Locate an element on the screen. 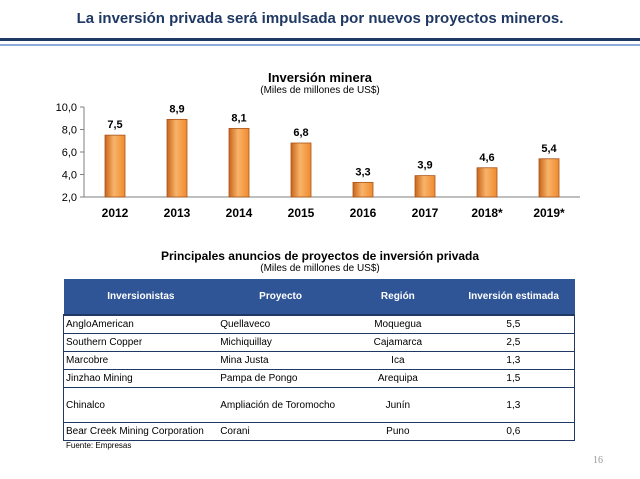  cell-investor: Chinalco is located at coordinates (141, 405).